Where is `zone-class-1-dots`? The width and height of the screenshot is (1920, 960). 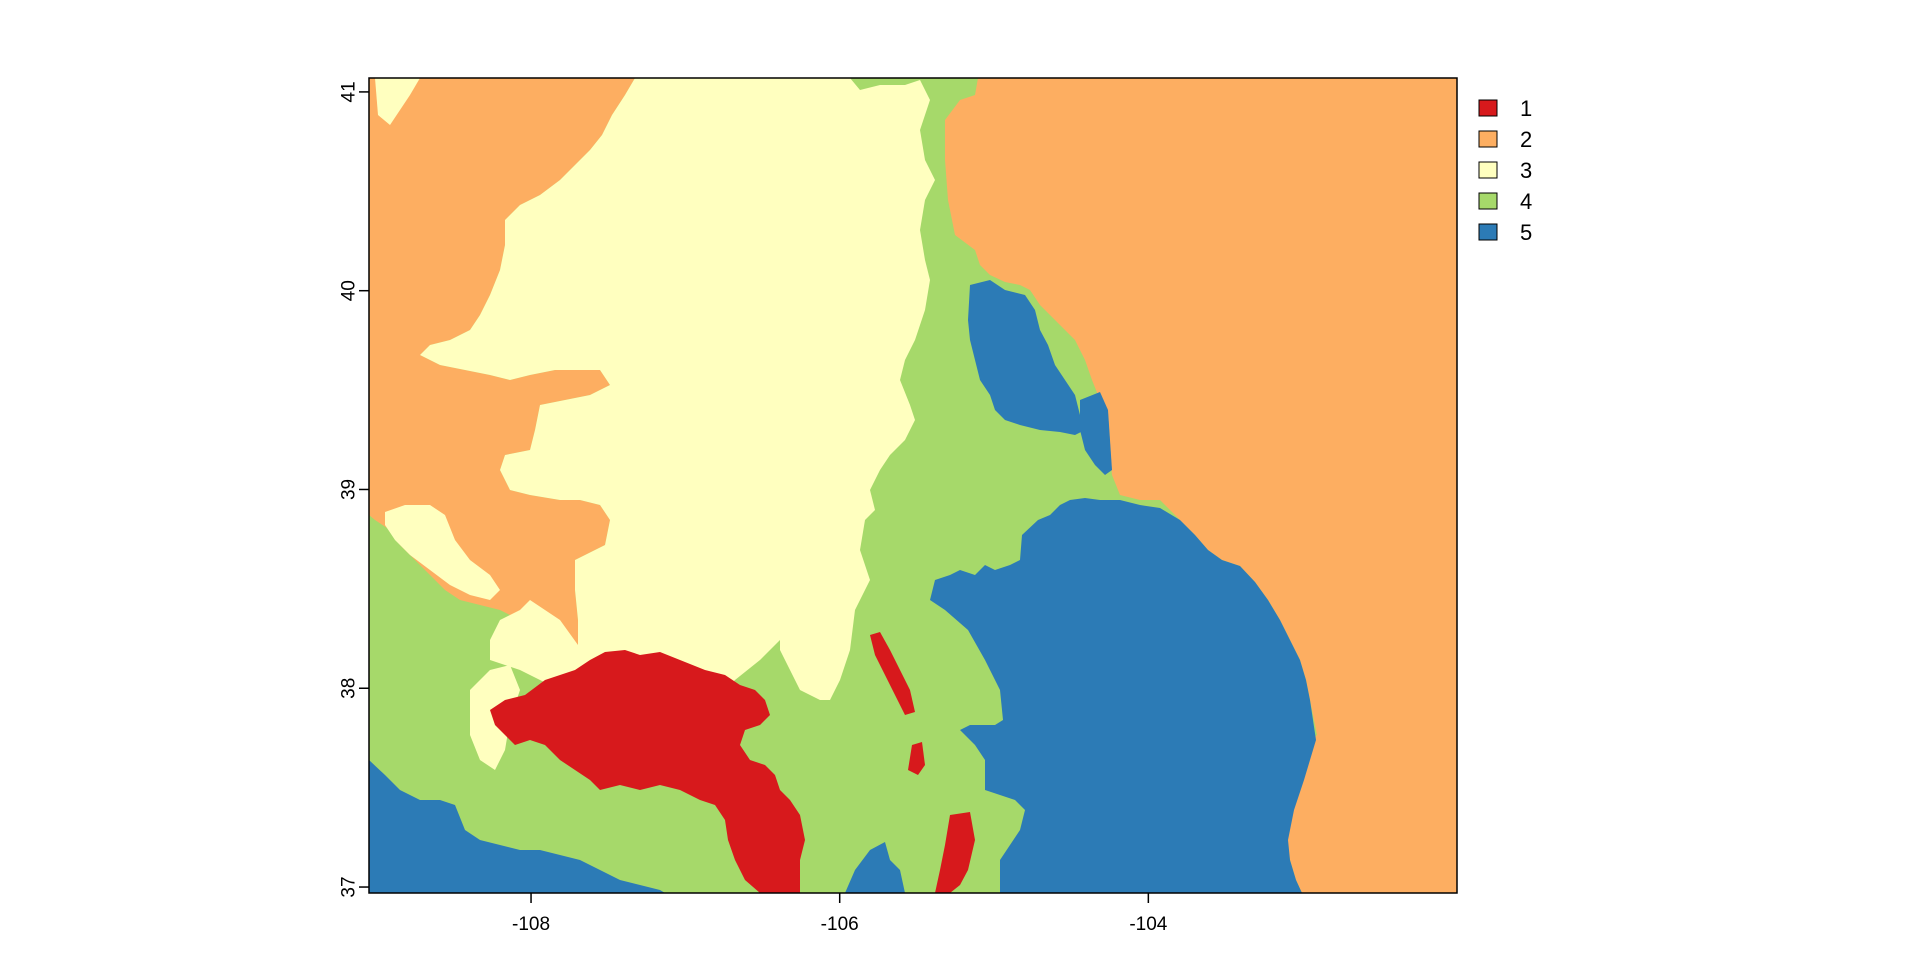 zone-class-1-dots is located at coordinates (892, 673).